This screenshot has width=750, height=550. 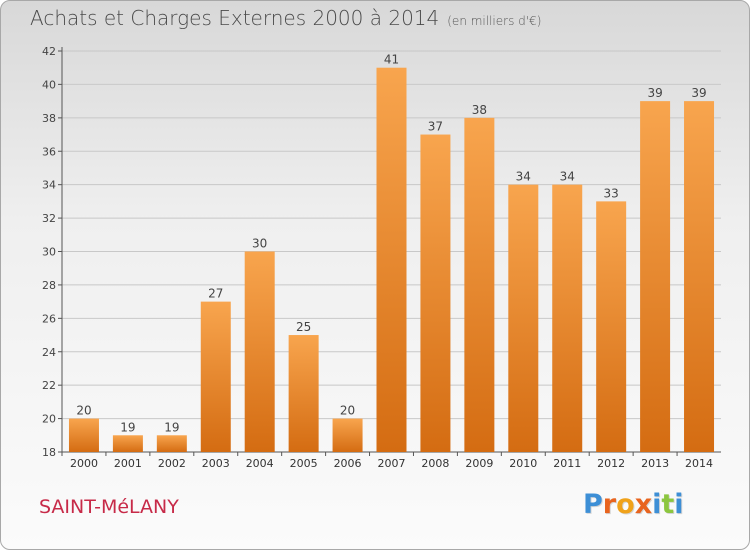 I want to click on data-label: 30, so click(x=259, y=244).